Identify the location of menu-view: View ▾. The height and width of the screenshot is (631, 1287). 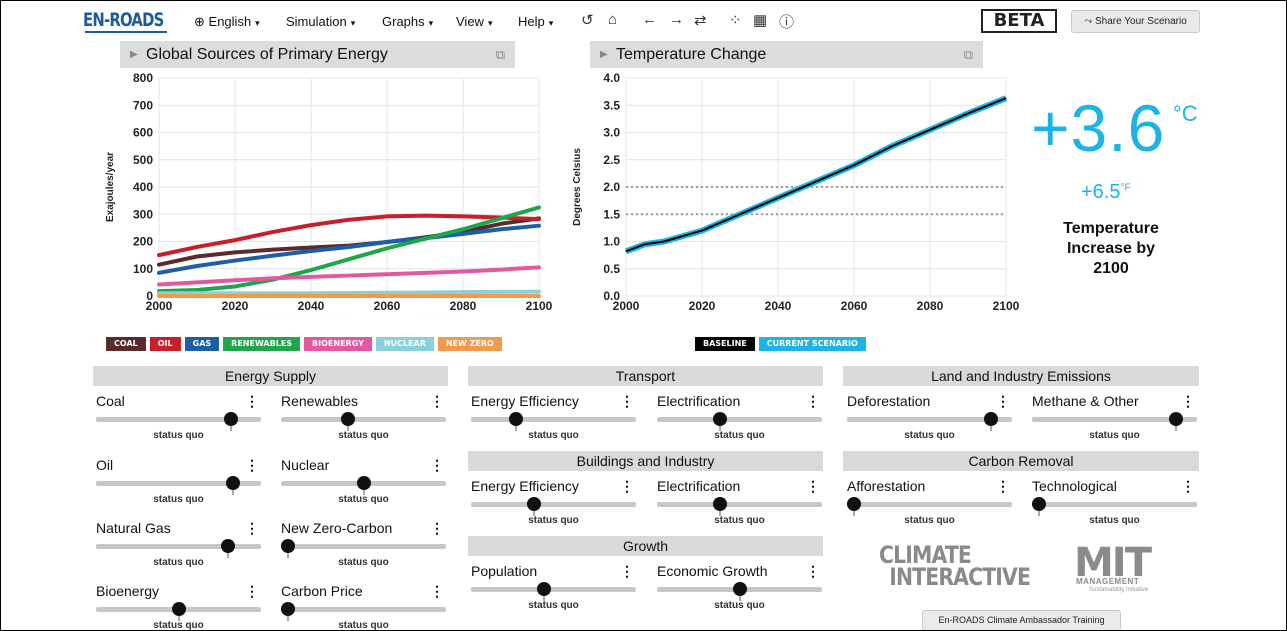
(474, 21).